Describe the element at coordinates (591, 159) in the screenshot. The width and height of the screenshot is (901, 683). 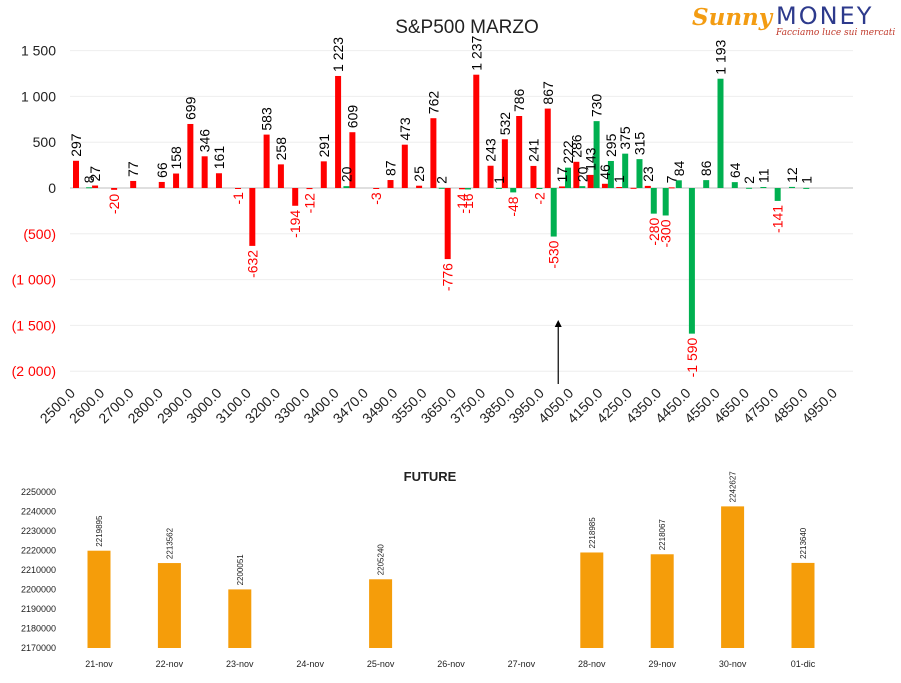
I see `top-data-label: 143` at that location.